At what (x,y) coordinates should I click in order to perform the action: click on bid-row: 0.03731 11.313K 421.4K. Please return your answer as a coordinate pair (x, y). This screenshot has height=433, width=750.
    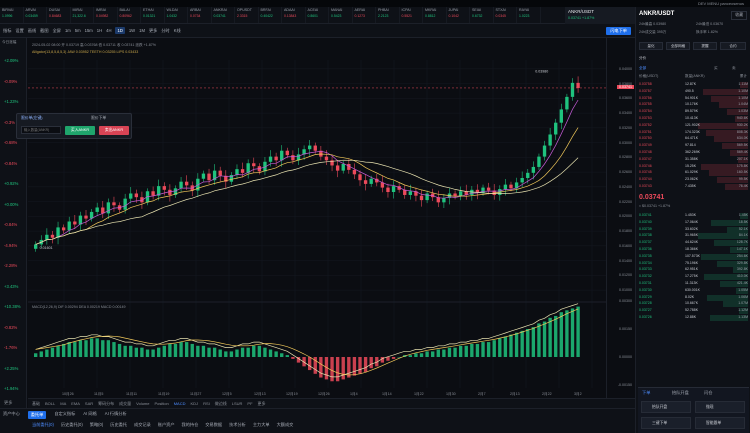
    Looking at the image, I should click on (693, 284).